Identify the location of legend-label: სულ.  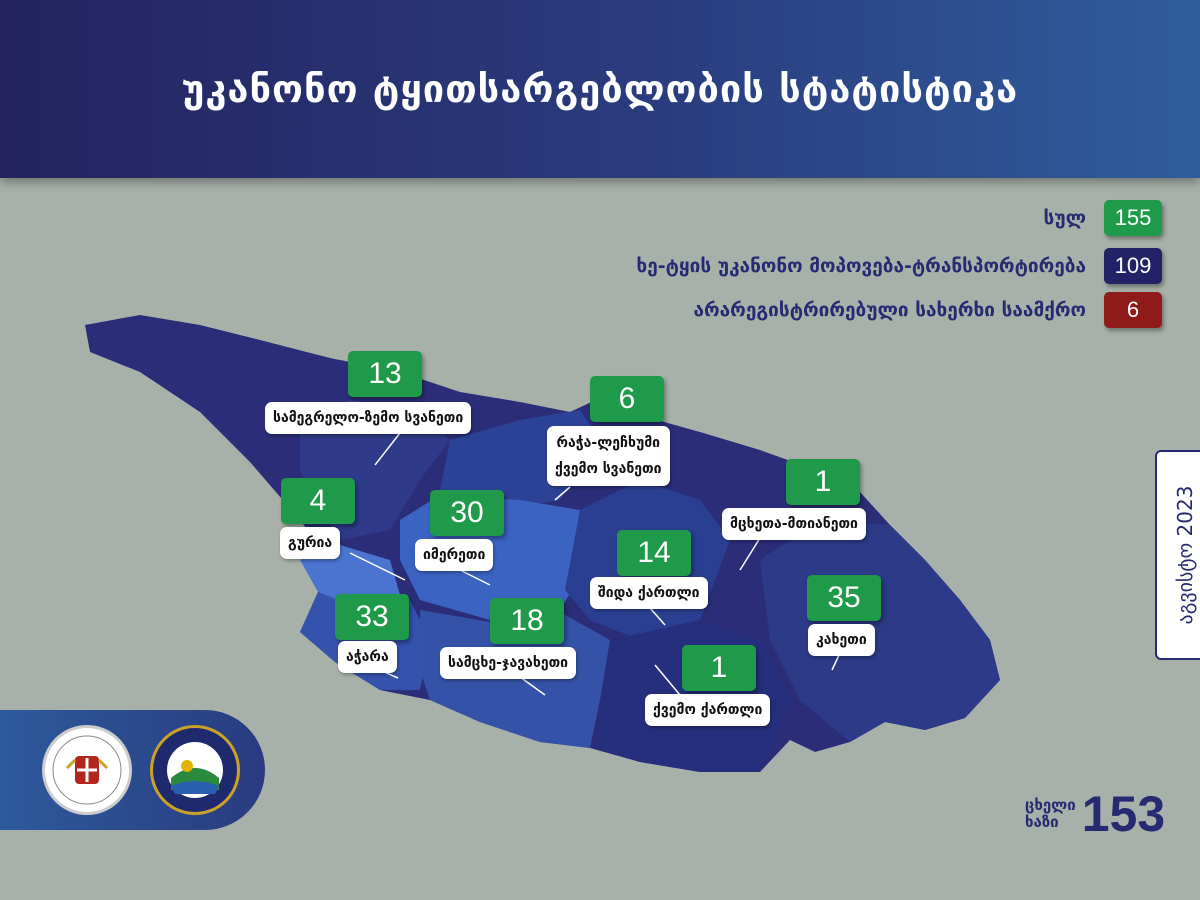
(1064, 218).